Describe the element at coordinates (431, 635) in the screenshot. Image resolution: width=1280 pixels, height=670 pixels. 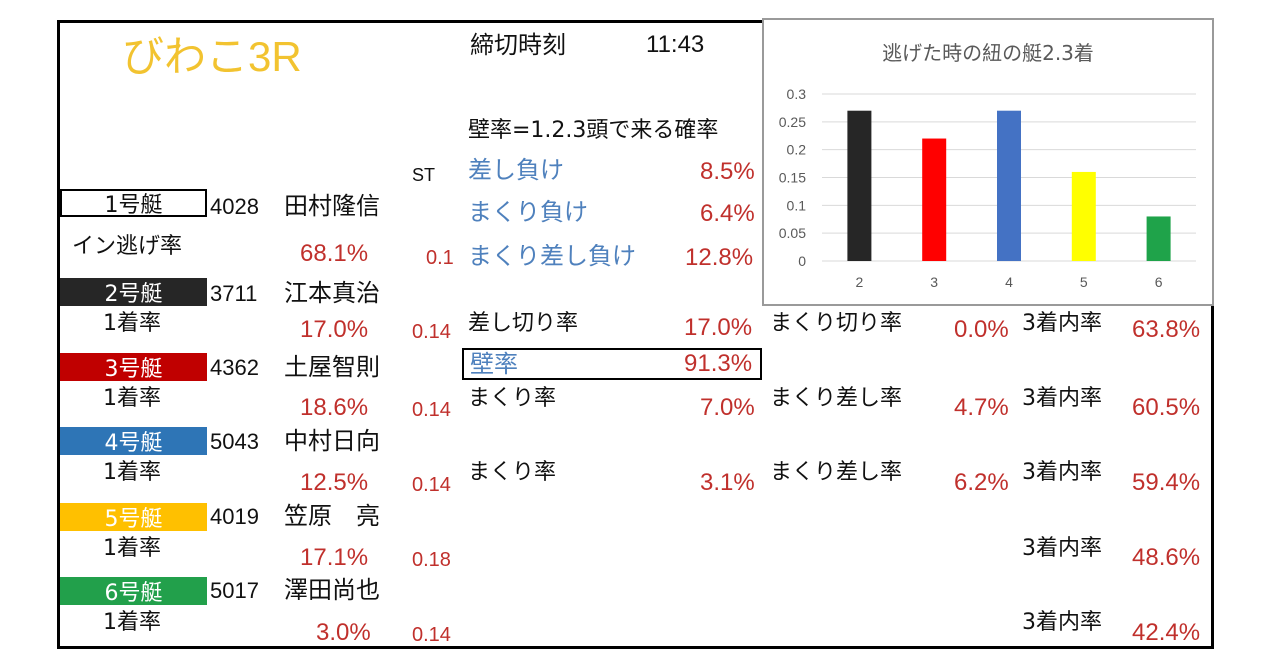
I see `boat-6-st: 0.14` at that location.